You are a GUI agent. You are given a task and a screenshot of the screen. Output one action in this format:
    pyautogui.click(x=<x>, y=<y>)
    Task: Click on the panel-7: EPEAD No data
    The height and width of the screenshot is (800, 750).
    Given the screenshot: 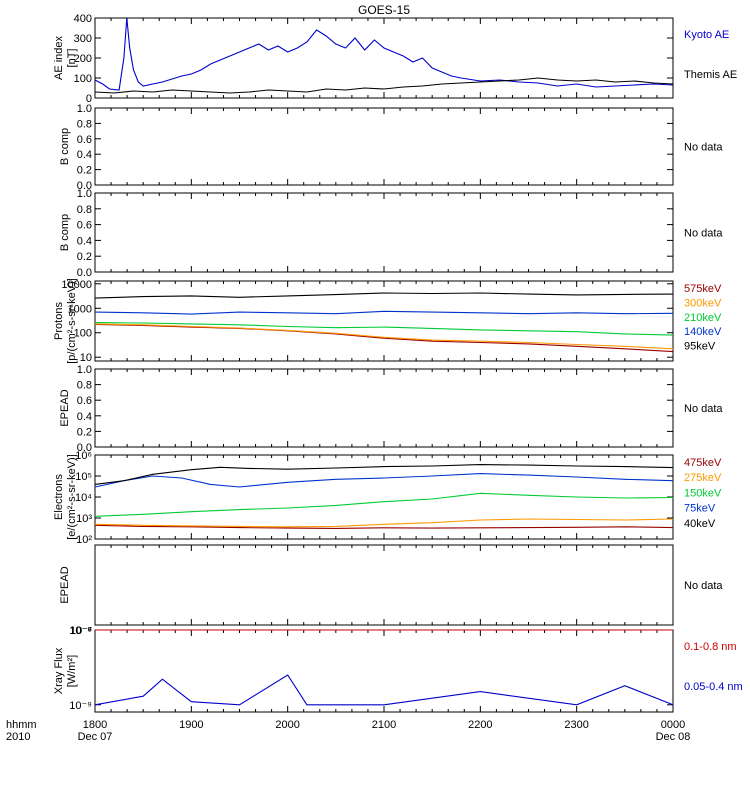 What is the action you would take?
    pyautogui.click(x=391, y=585)
    